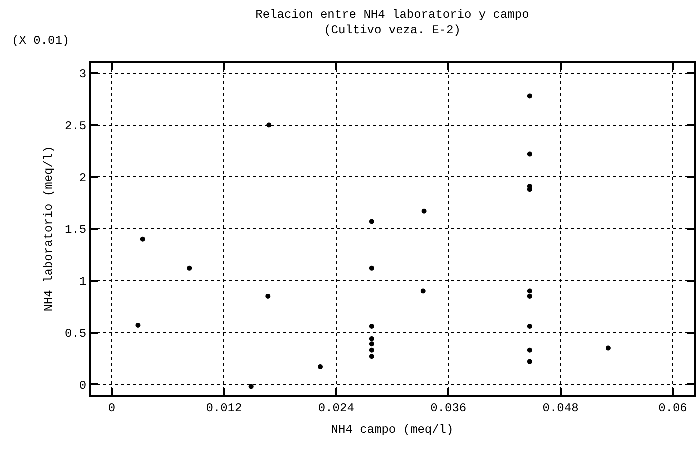  What do you see at coordinates (83, 385) in the screenshot?
I see `y-tick-label: 0` at bounding box center [83, 385].